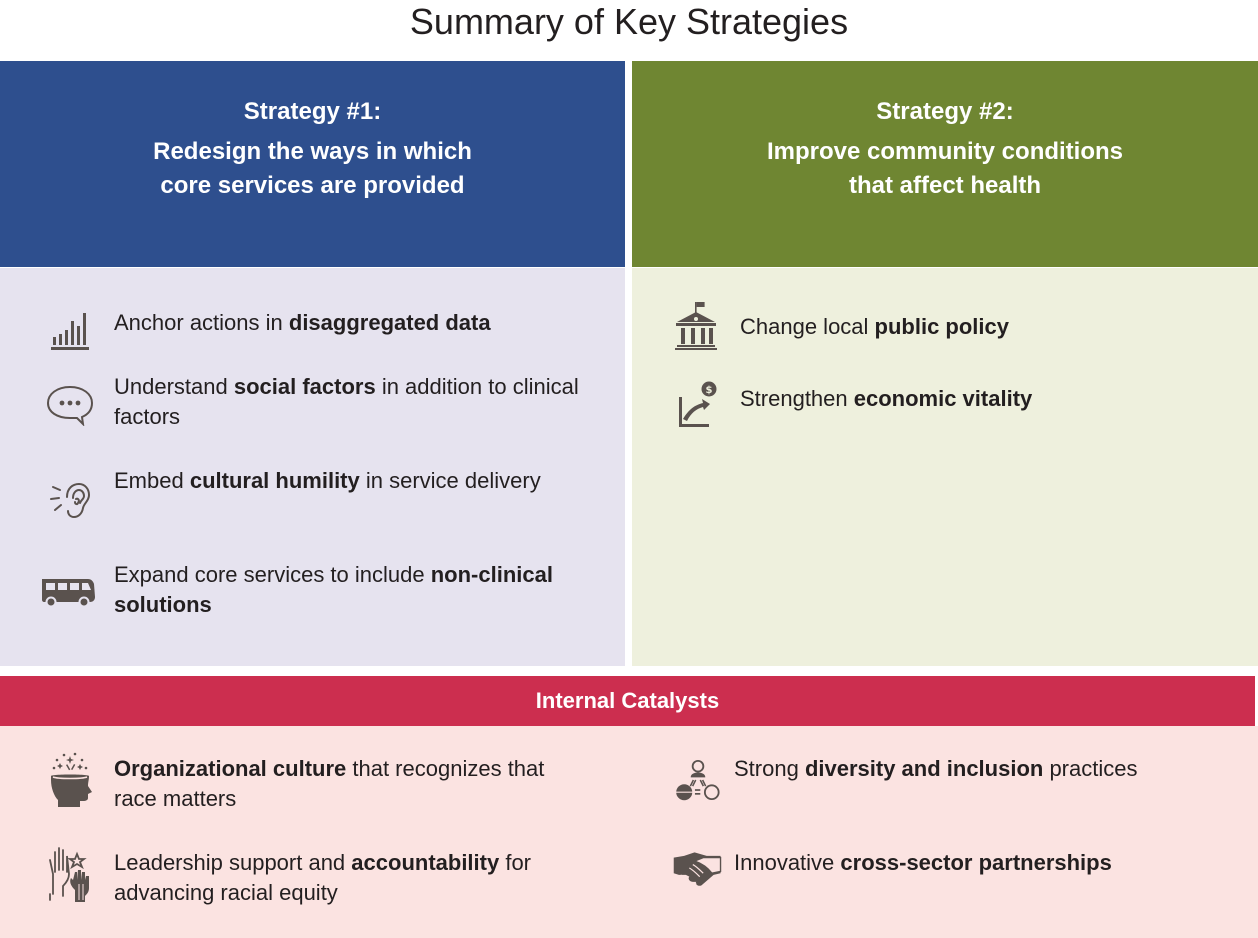  Describe the element at coordinates (698, 868) in the screenshot. I see `handshake-icon` at that location.